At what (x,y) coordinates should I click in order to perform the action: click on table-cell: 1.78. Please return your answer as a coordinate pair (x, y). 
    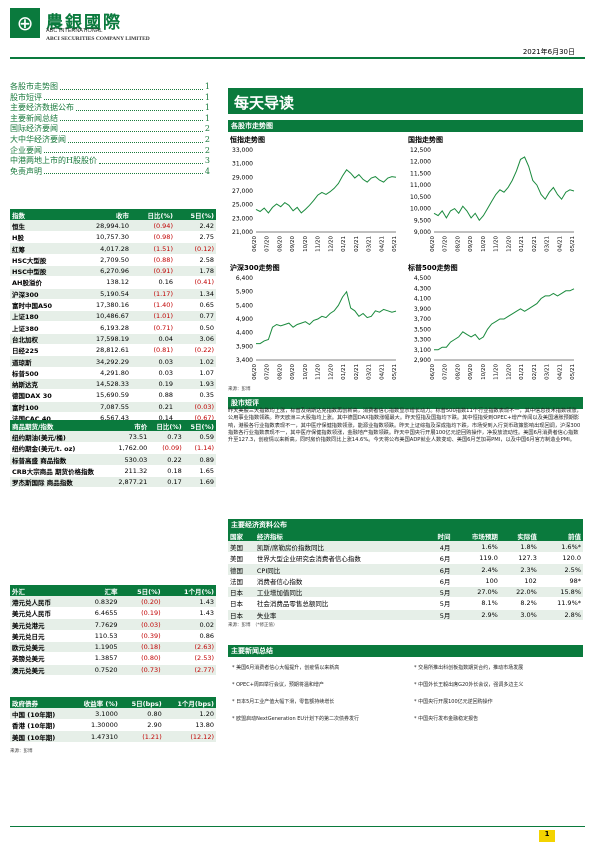
    Looking at the image, I should click on (195, 271).